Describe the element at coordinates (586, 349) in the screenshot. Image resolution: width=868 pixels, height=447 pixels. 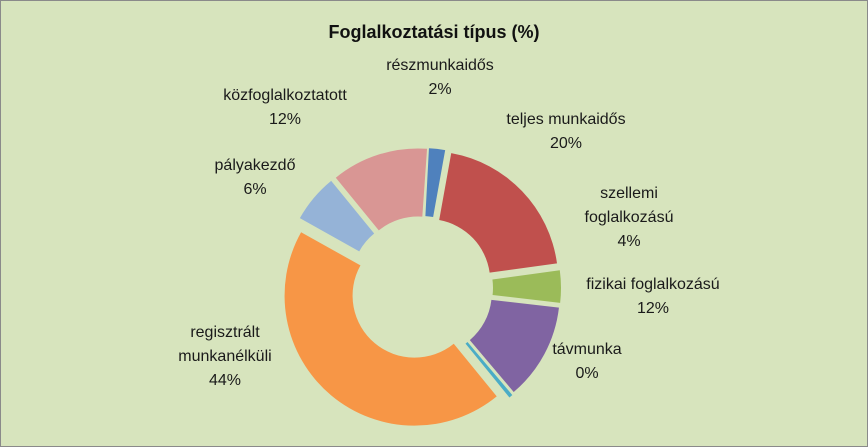
I see `data-label-category-4: távmunka` at that location.